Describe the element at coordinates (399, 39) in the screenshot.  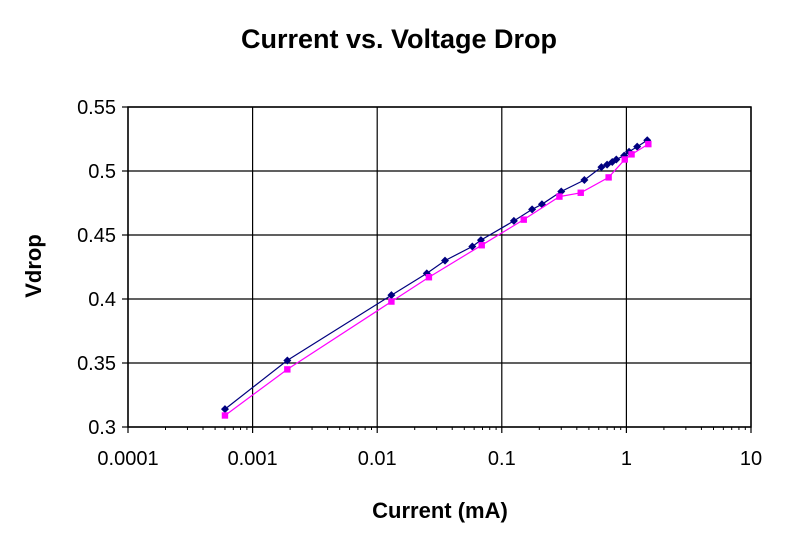
I see `chart-title: Current vs. Voltage Drop` at that location.